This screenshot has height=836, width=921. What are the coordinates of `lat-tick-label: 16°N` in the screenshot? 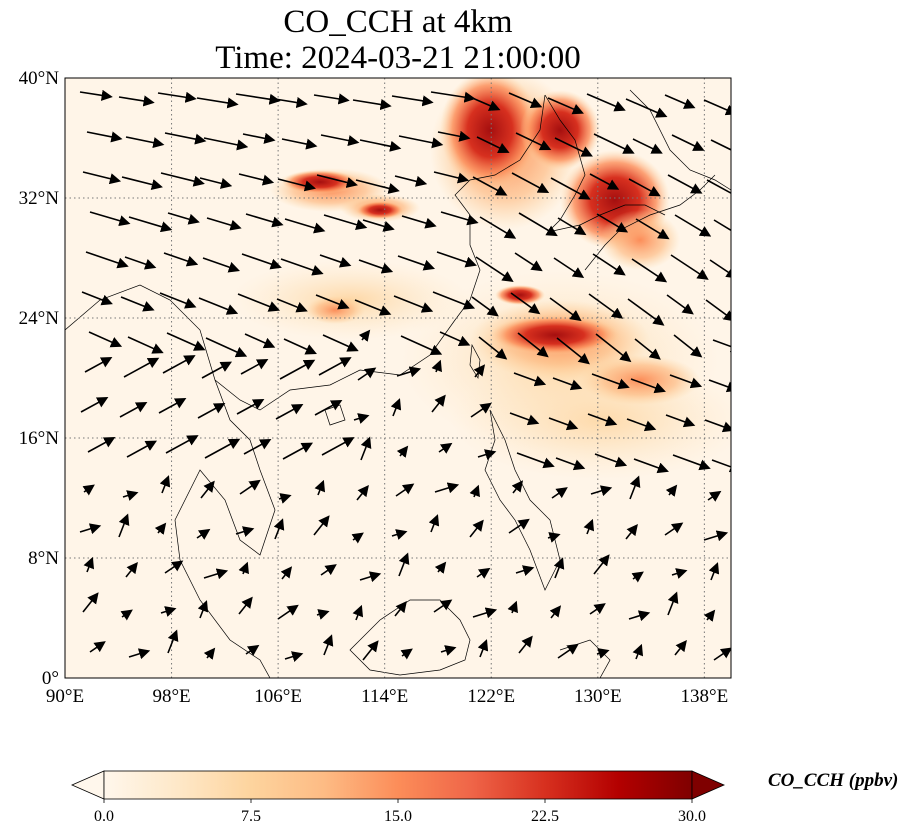 It's located at (39, 438).